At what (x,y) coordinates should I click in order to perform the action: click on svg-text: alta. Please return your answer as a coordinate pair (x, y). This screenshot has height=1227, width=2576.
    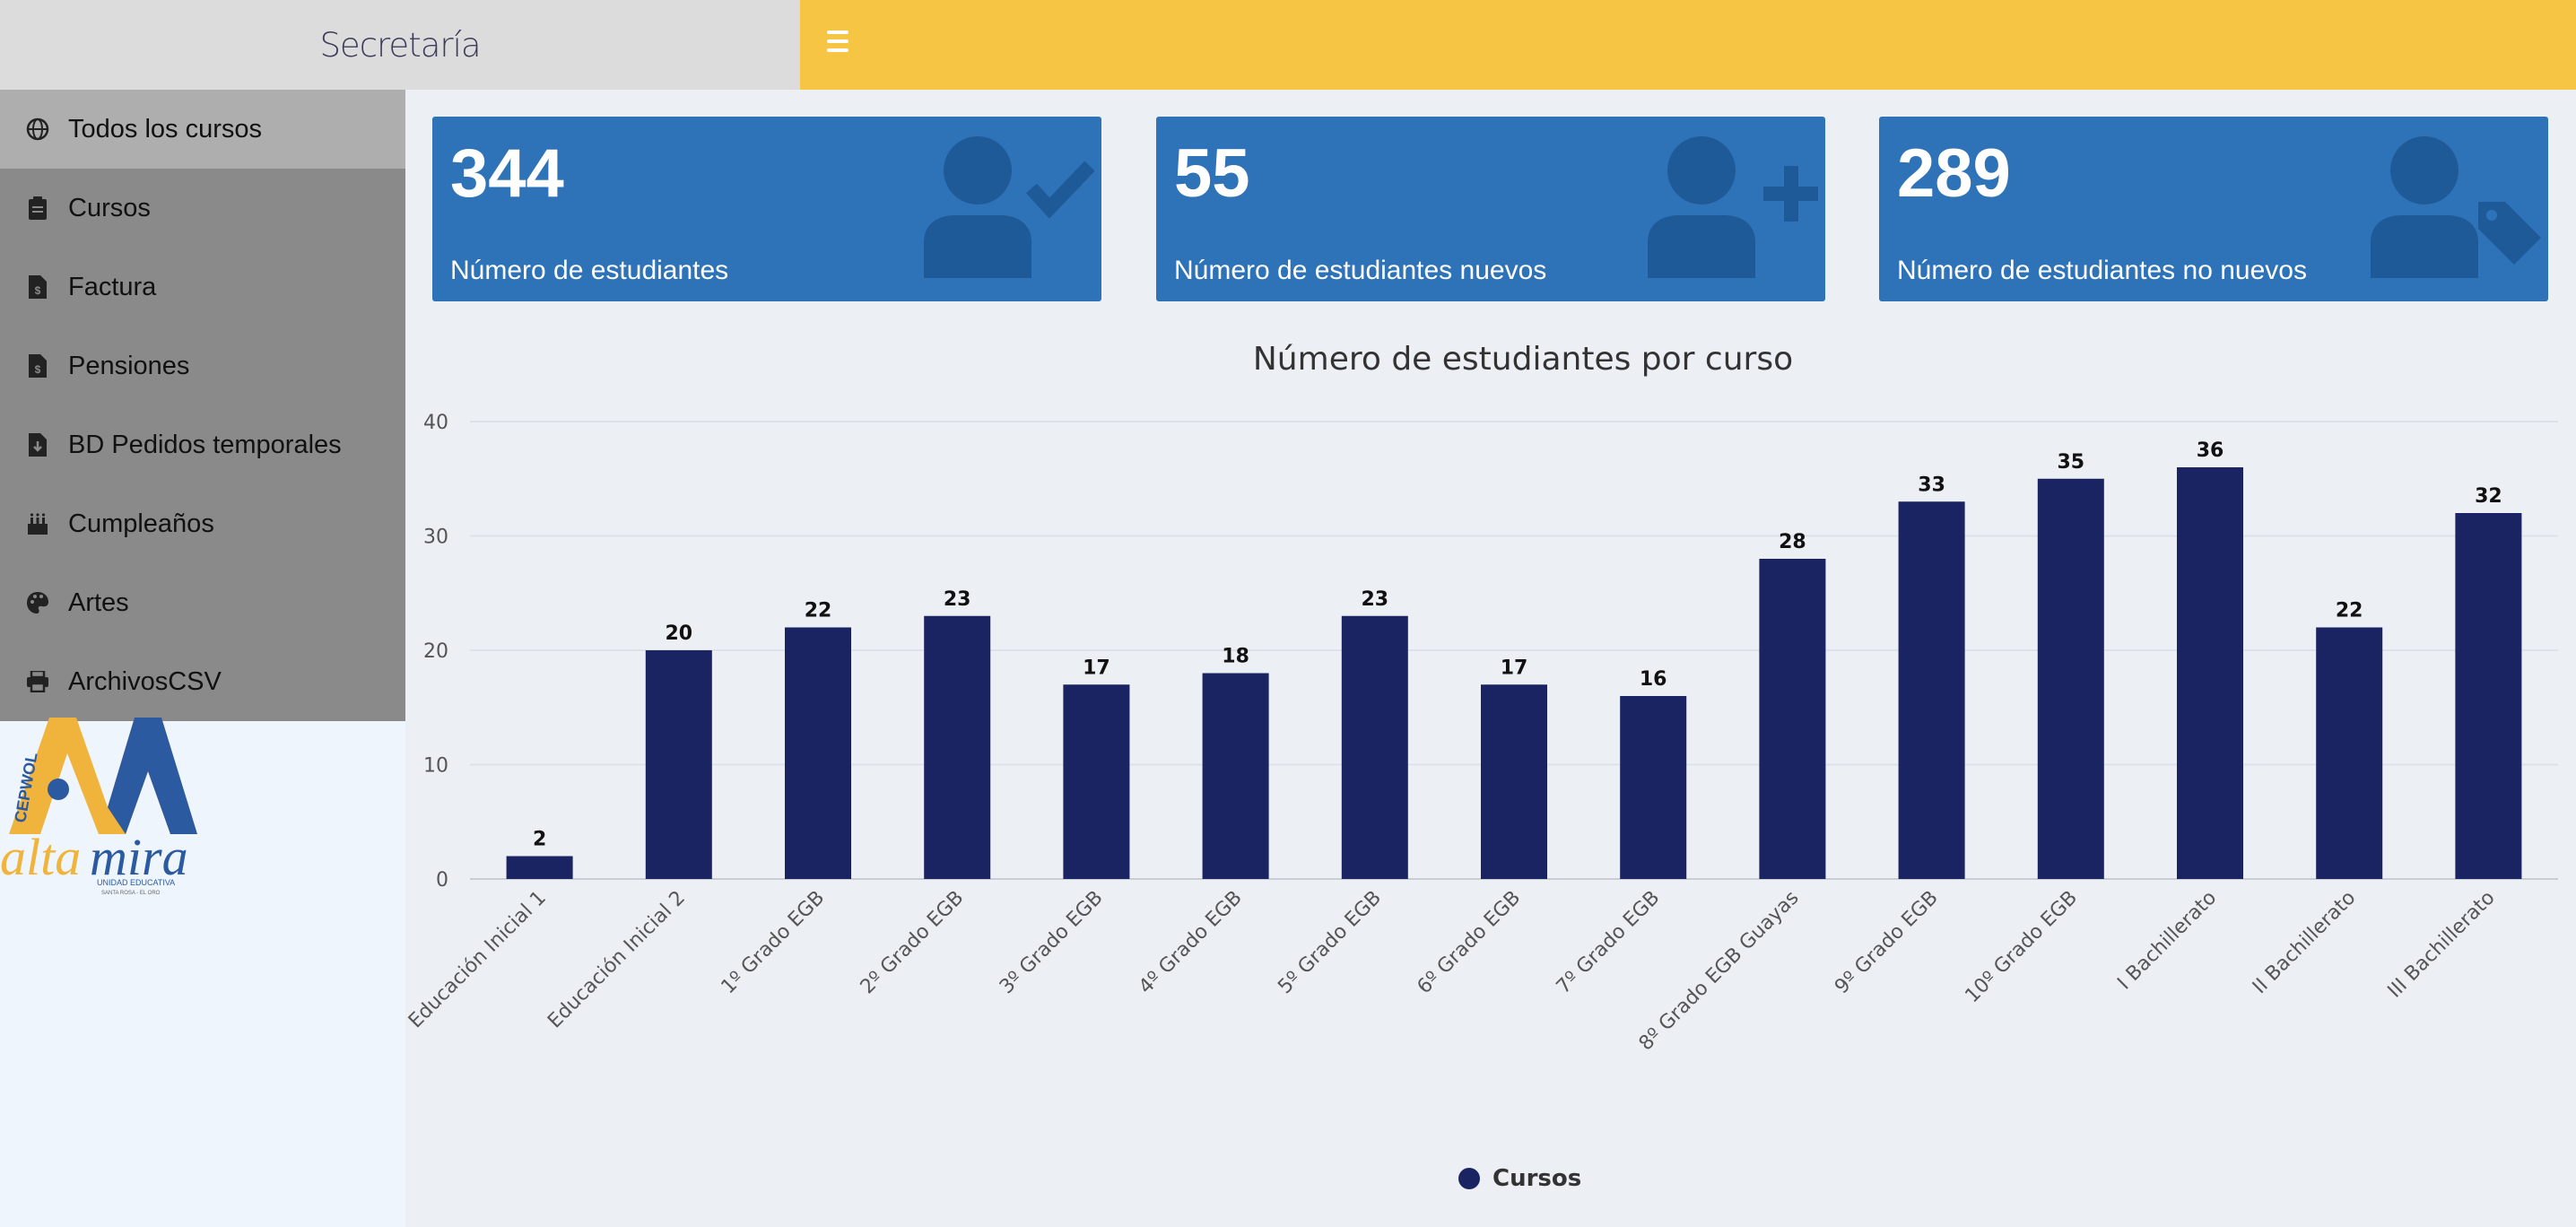
    Looking at the image, I should click on (40, 857).